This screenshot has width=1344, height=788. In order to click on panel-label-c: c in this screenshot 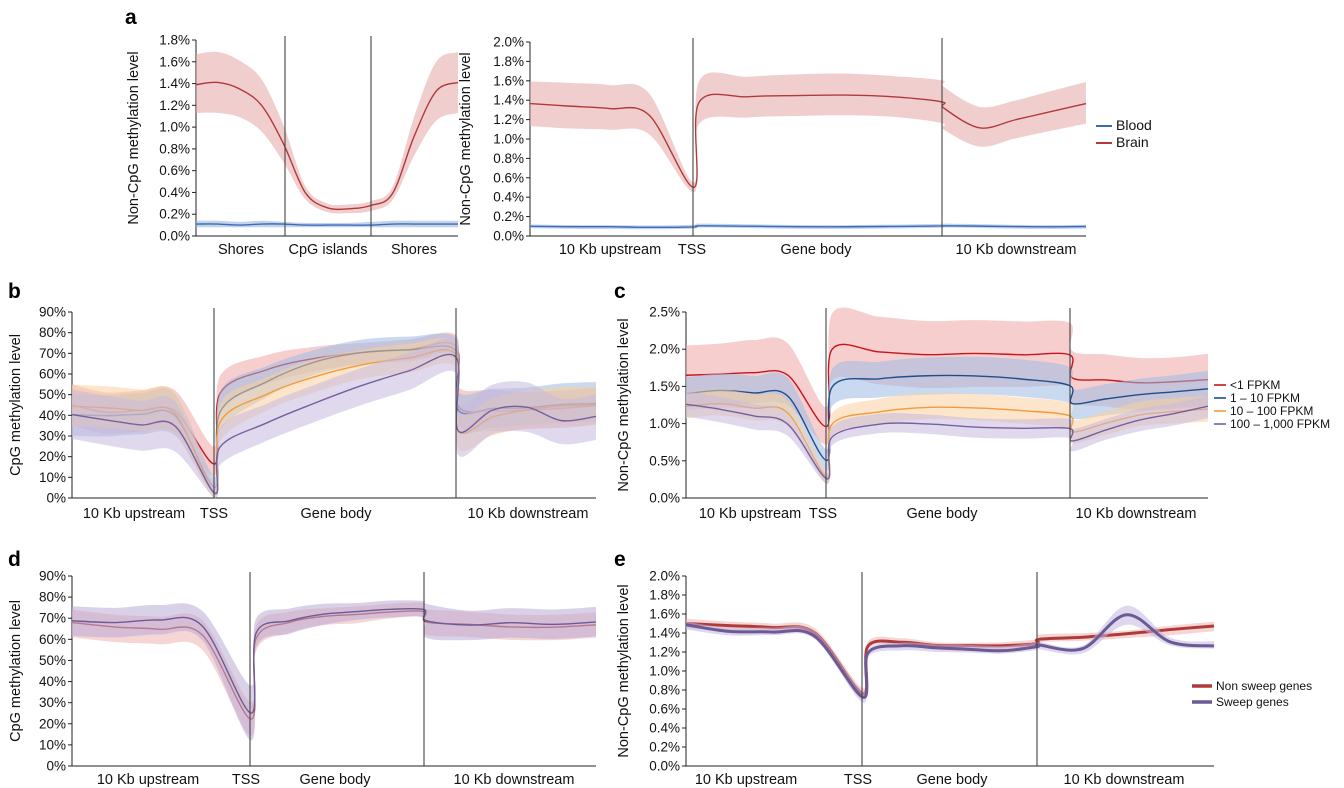, I will do `click(620, 291)`.